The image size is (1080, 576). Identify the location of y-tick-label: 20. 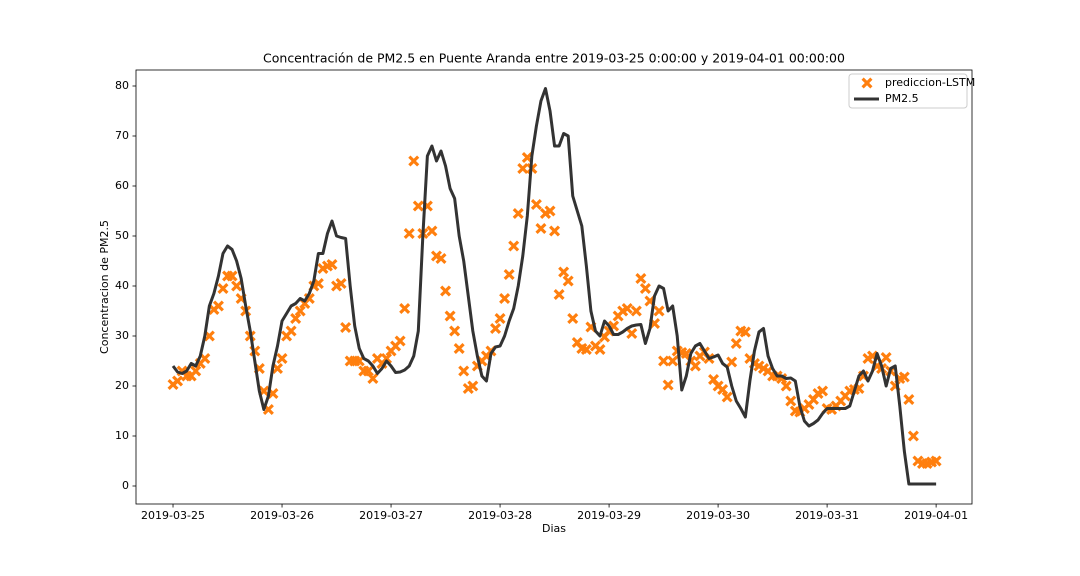
(122, 385).